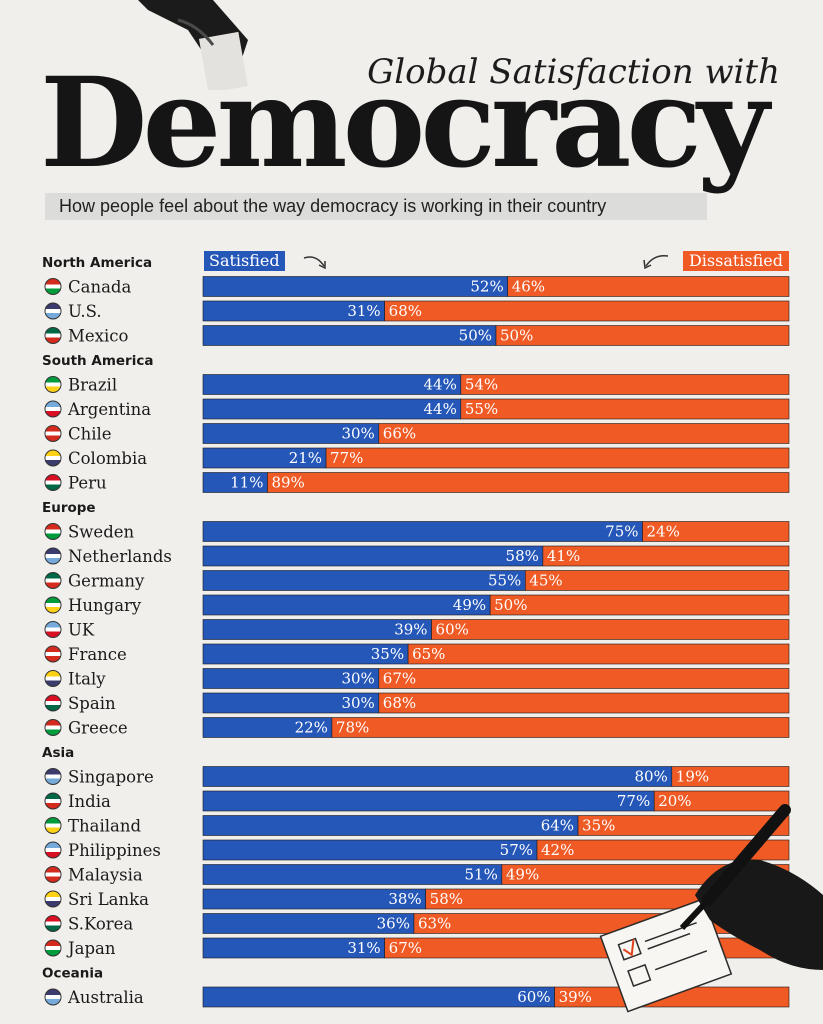 Image resolution: width=823 pixels, height=1024 pixels. What do you see at coordinates (533, 997) in the screenshot?
I see `label-satisfied: 60%` at bounding box center [533, 997].